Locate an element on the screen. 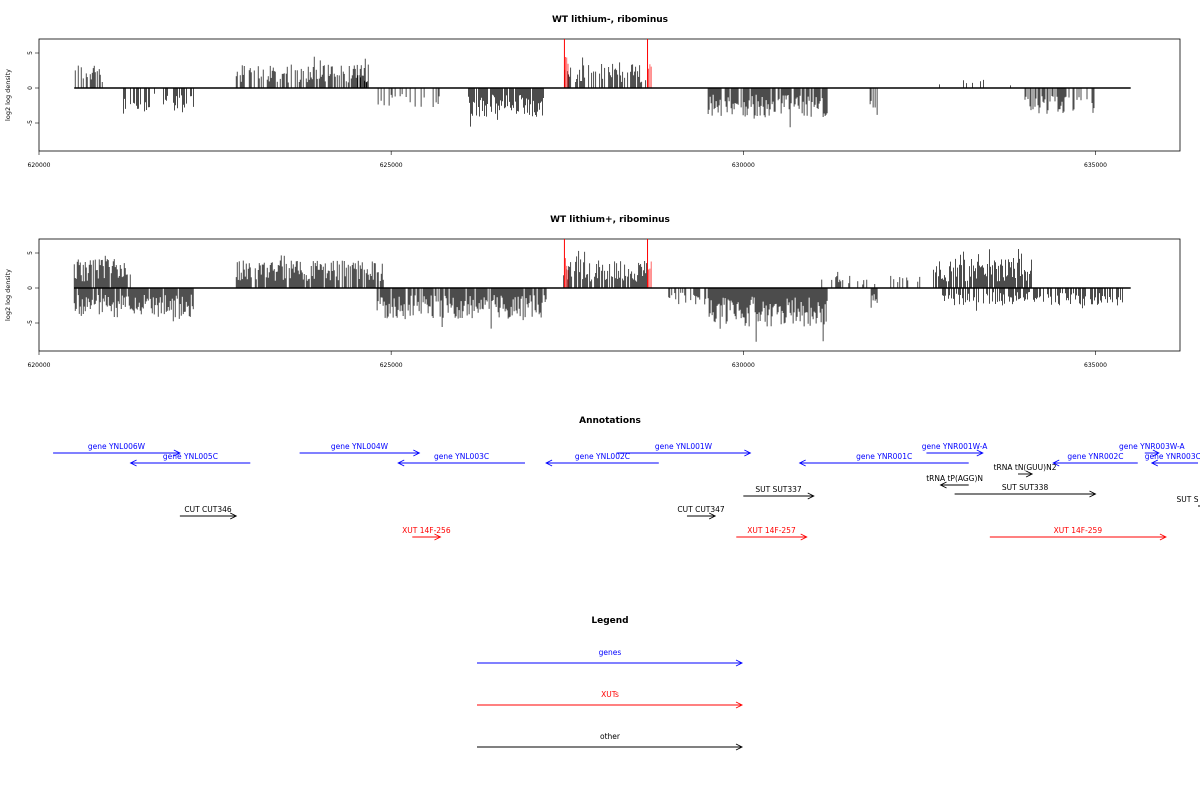 The width and height of the screenshot is (1200, 800). legend-items: genes XUTs other is located at coordinates (610, 699).